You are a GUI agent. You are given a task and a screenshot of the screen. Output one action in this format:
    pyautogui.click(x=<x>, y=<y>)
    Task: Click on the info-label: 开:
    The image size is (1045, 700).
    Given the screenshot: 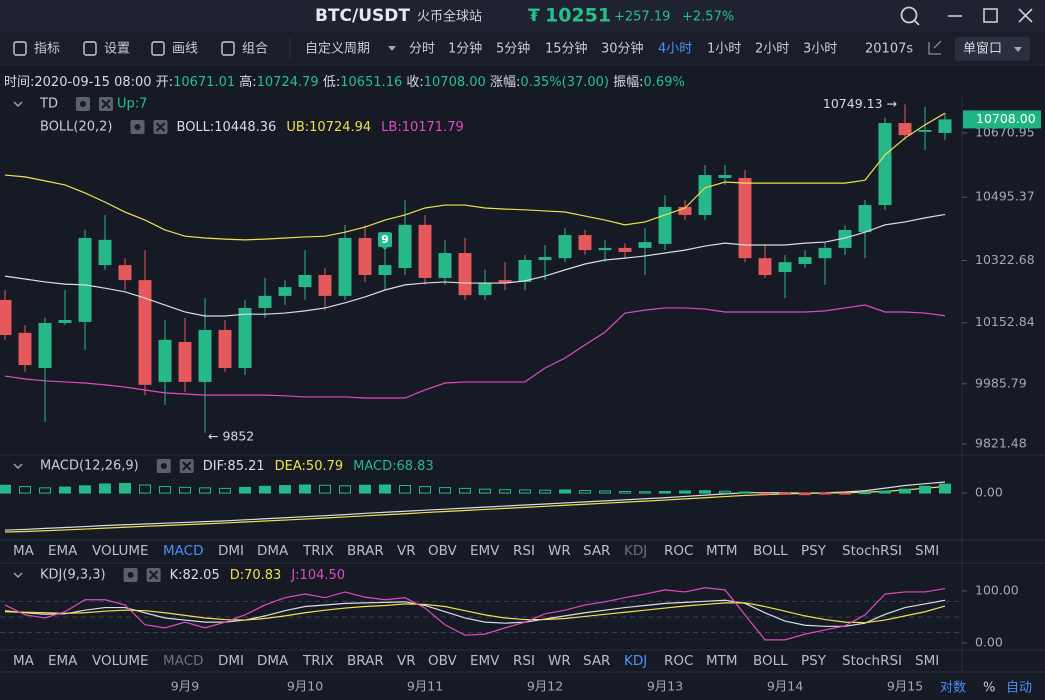 What is the action you would take?
    pyautogui.click(x=164, y=82)
    